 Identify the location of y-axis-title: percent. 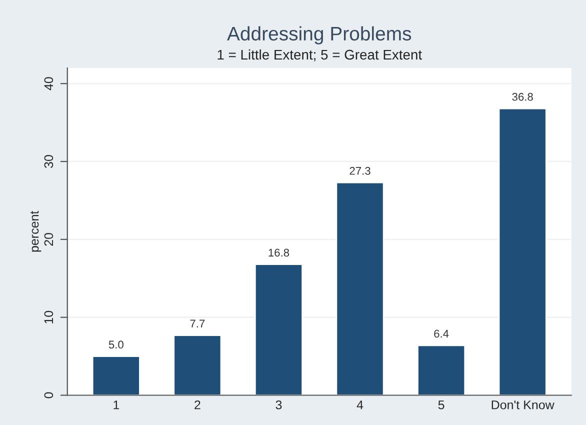
(36, 231).